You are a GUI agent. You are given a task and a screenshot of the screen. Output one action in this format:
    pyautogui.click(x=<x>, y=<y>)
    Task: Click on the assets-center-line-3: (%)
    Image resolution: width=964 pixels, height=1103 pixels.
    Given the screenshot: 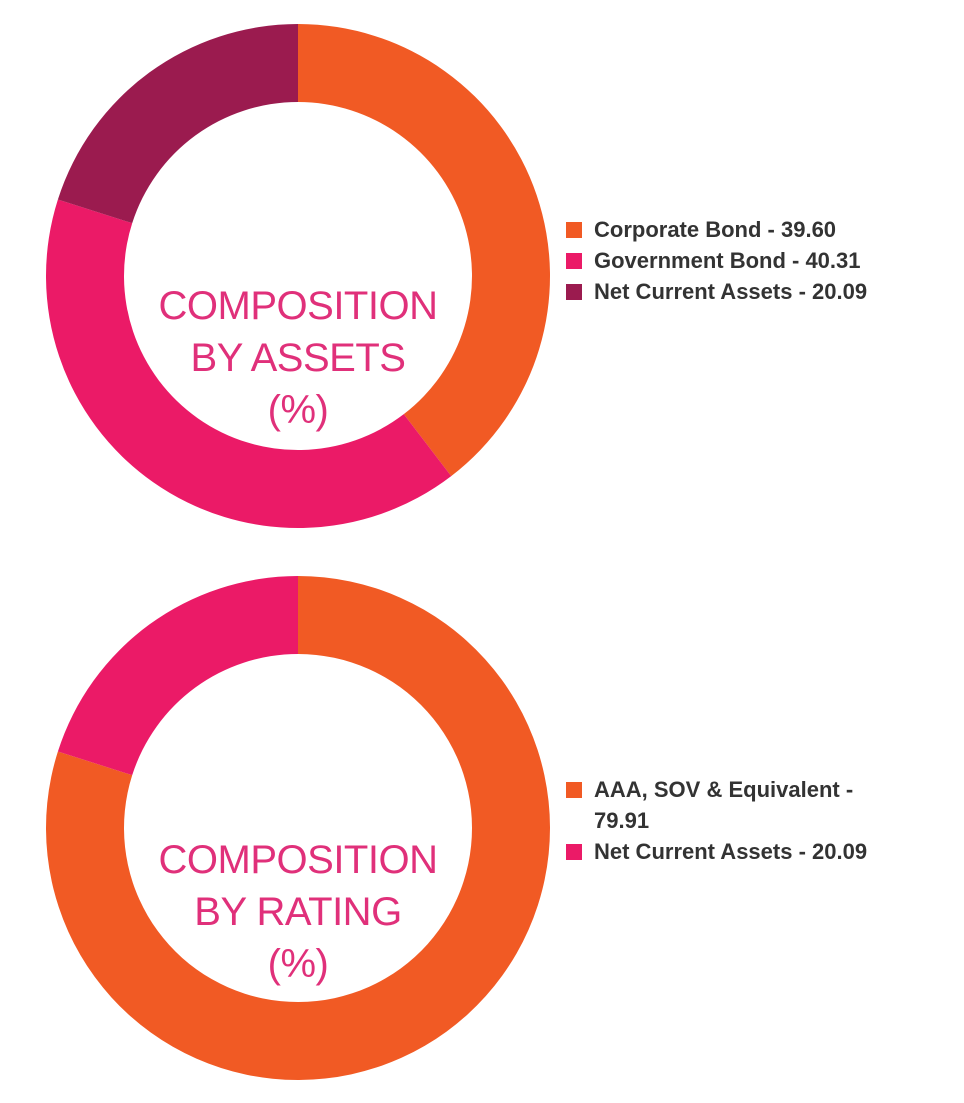 What is the action you would take?
    pyautogui.click(x=298, y=410)
    